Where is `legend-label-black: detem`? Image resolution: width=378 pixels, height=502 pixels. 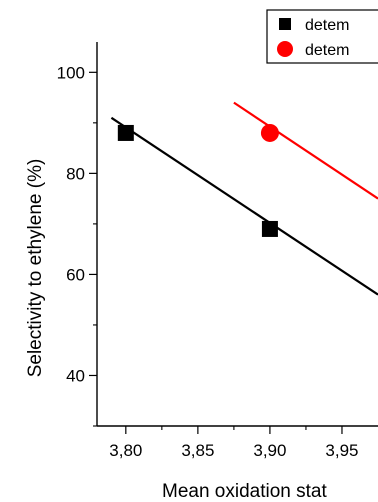 legend-label-black: detem is located at coordinates (327, 25).